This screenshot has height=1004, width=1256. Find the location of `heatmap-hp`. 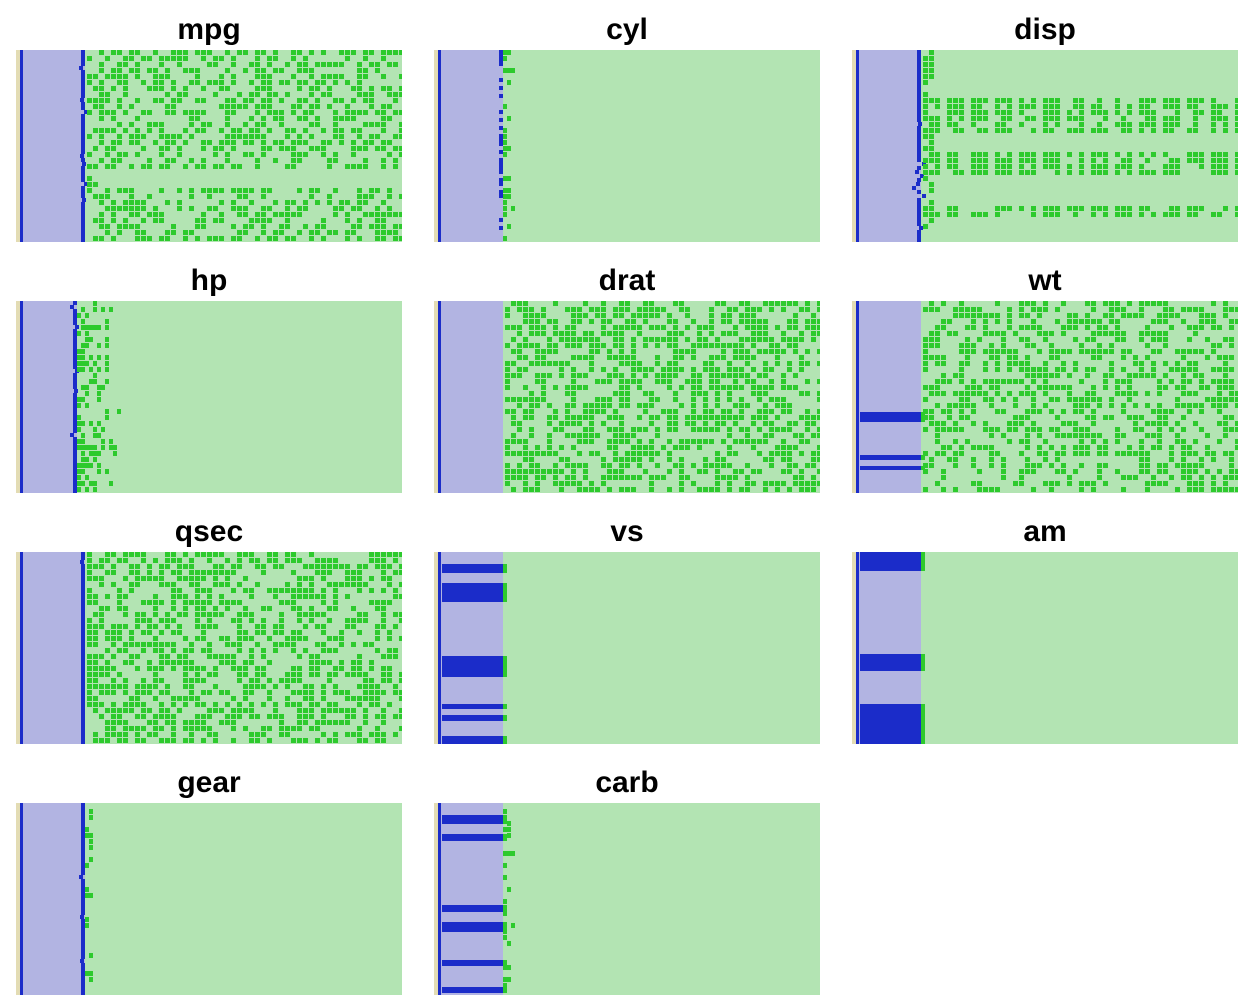

heatmap-hp is located at coordinates (209, 397).